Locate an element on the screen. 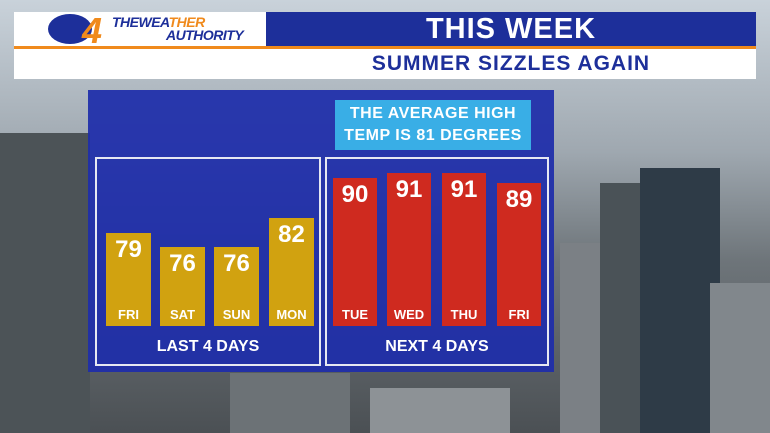 This screenshot has width=770, height=433. brand-line1b: THER is located at coordinates (187, 22).